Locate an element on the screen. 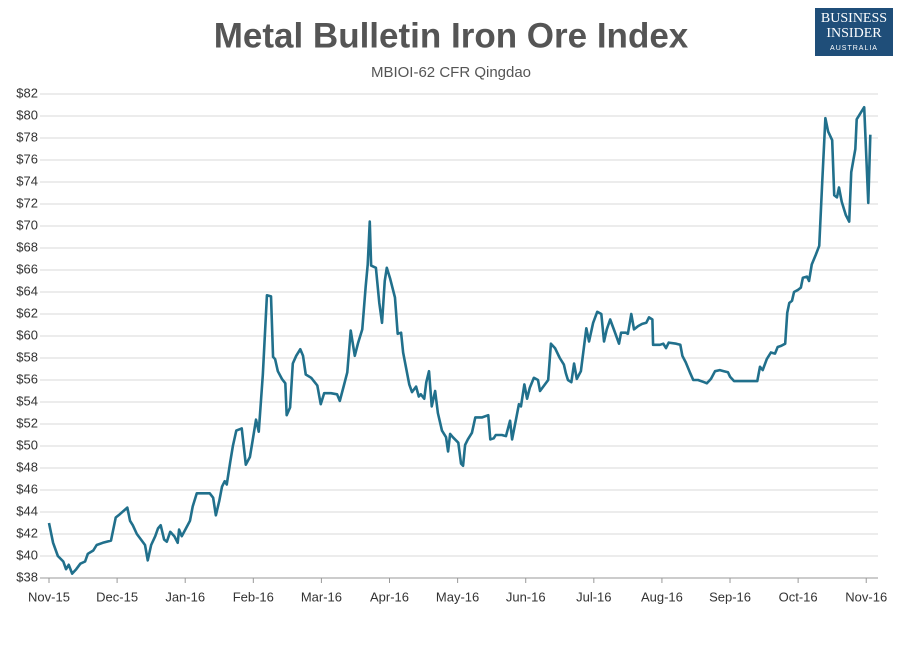 Image resolution: width=902 pixels, height=653 pixels. y-tick-label: $46 is located at coordinates (27, 488).